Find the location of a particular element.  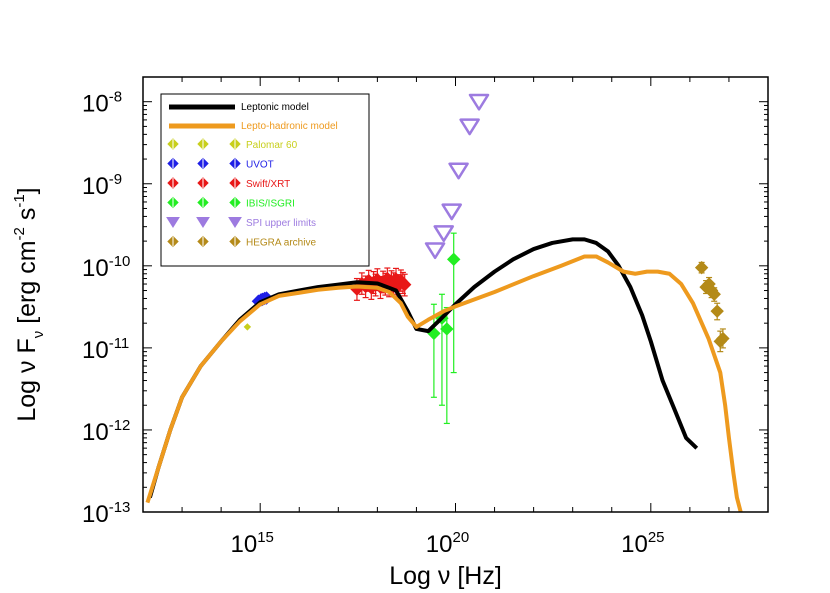

legend-label-uvot: UVOT is located at coordinates (260, 165).